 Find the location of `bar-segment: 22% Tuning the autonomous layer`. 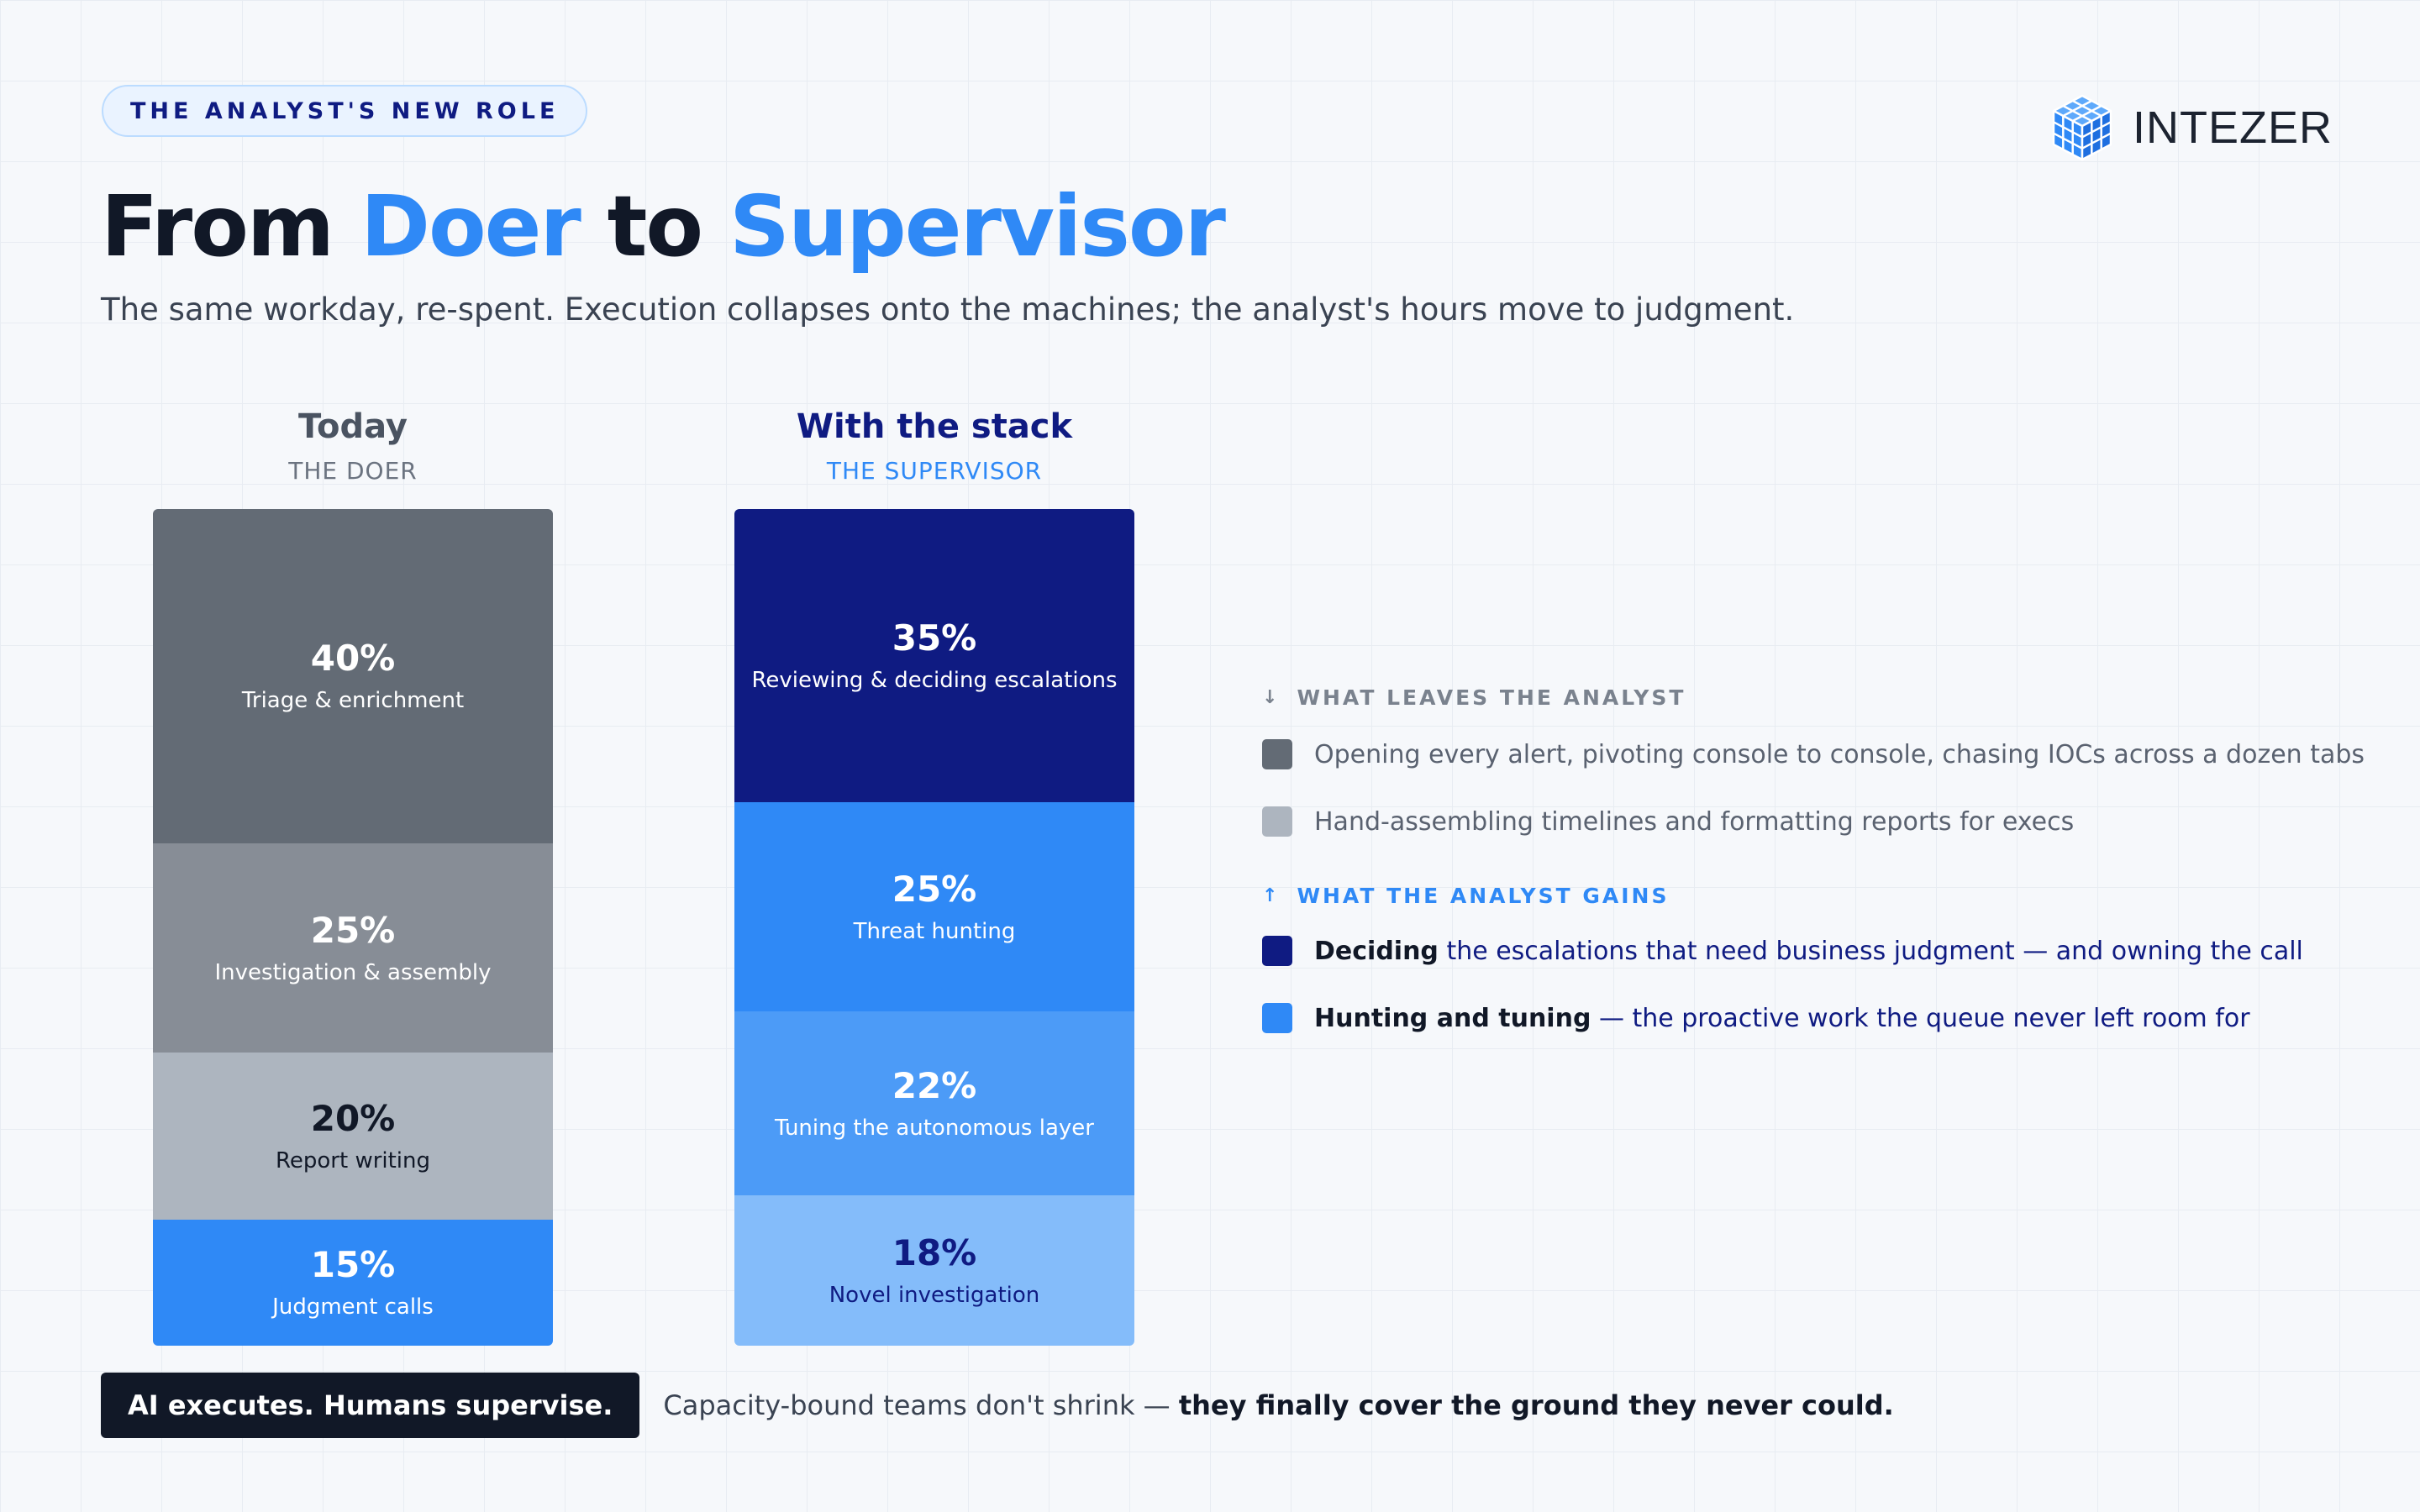

bar-segment: 22% Tuning the autonomous layer is located at coordinates (934, 1103).